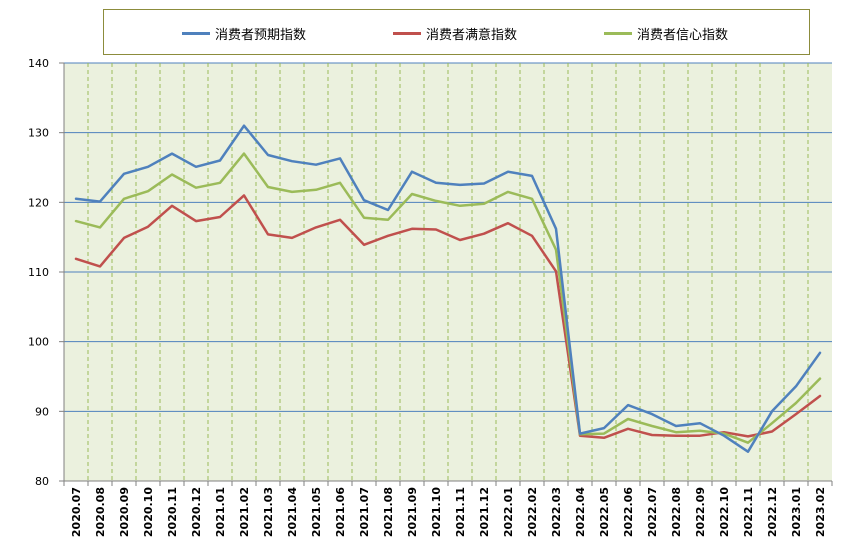  I want to click on x-tick-label: 2022.03, so click(556, 512).